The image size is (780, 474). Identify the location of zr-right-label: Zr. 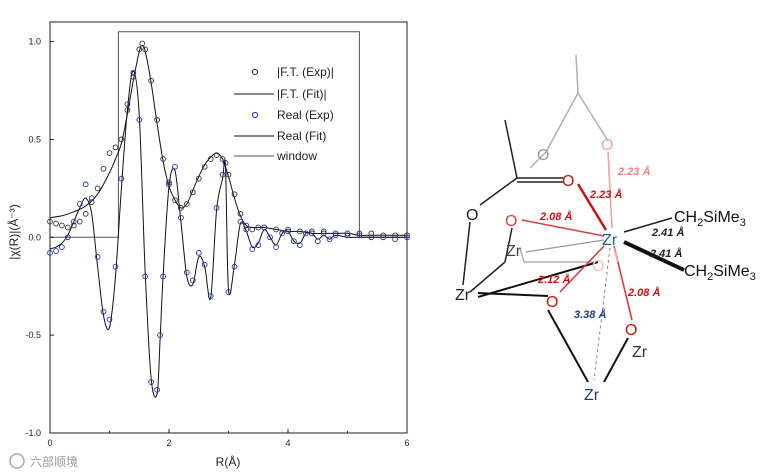
(640, 352).